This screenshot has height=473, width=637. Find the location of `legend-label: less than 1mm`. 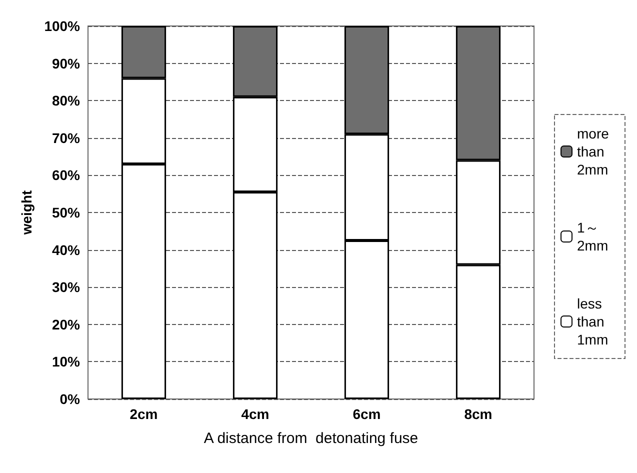

legend-label: less than 1mm is located at coordinates (592, 322).